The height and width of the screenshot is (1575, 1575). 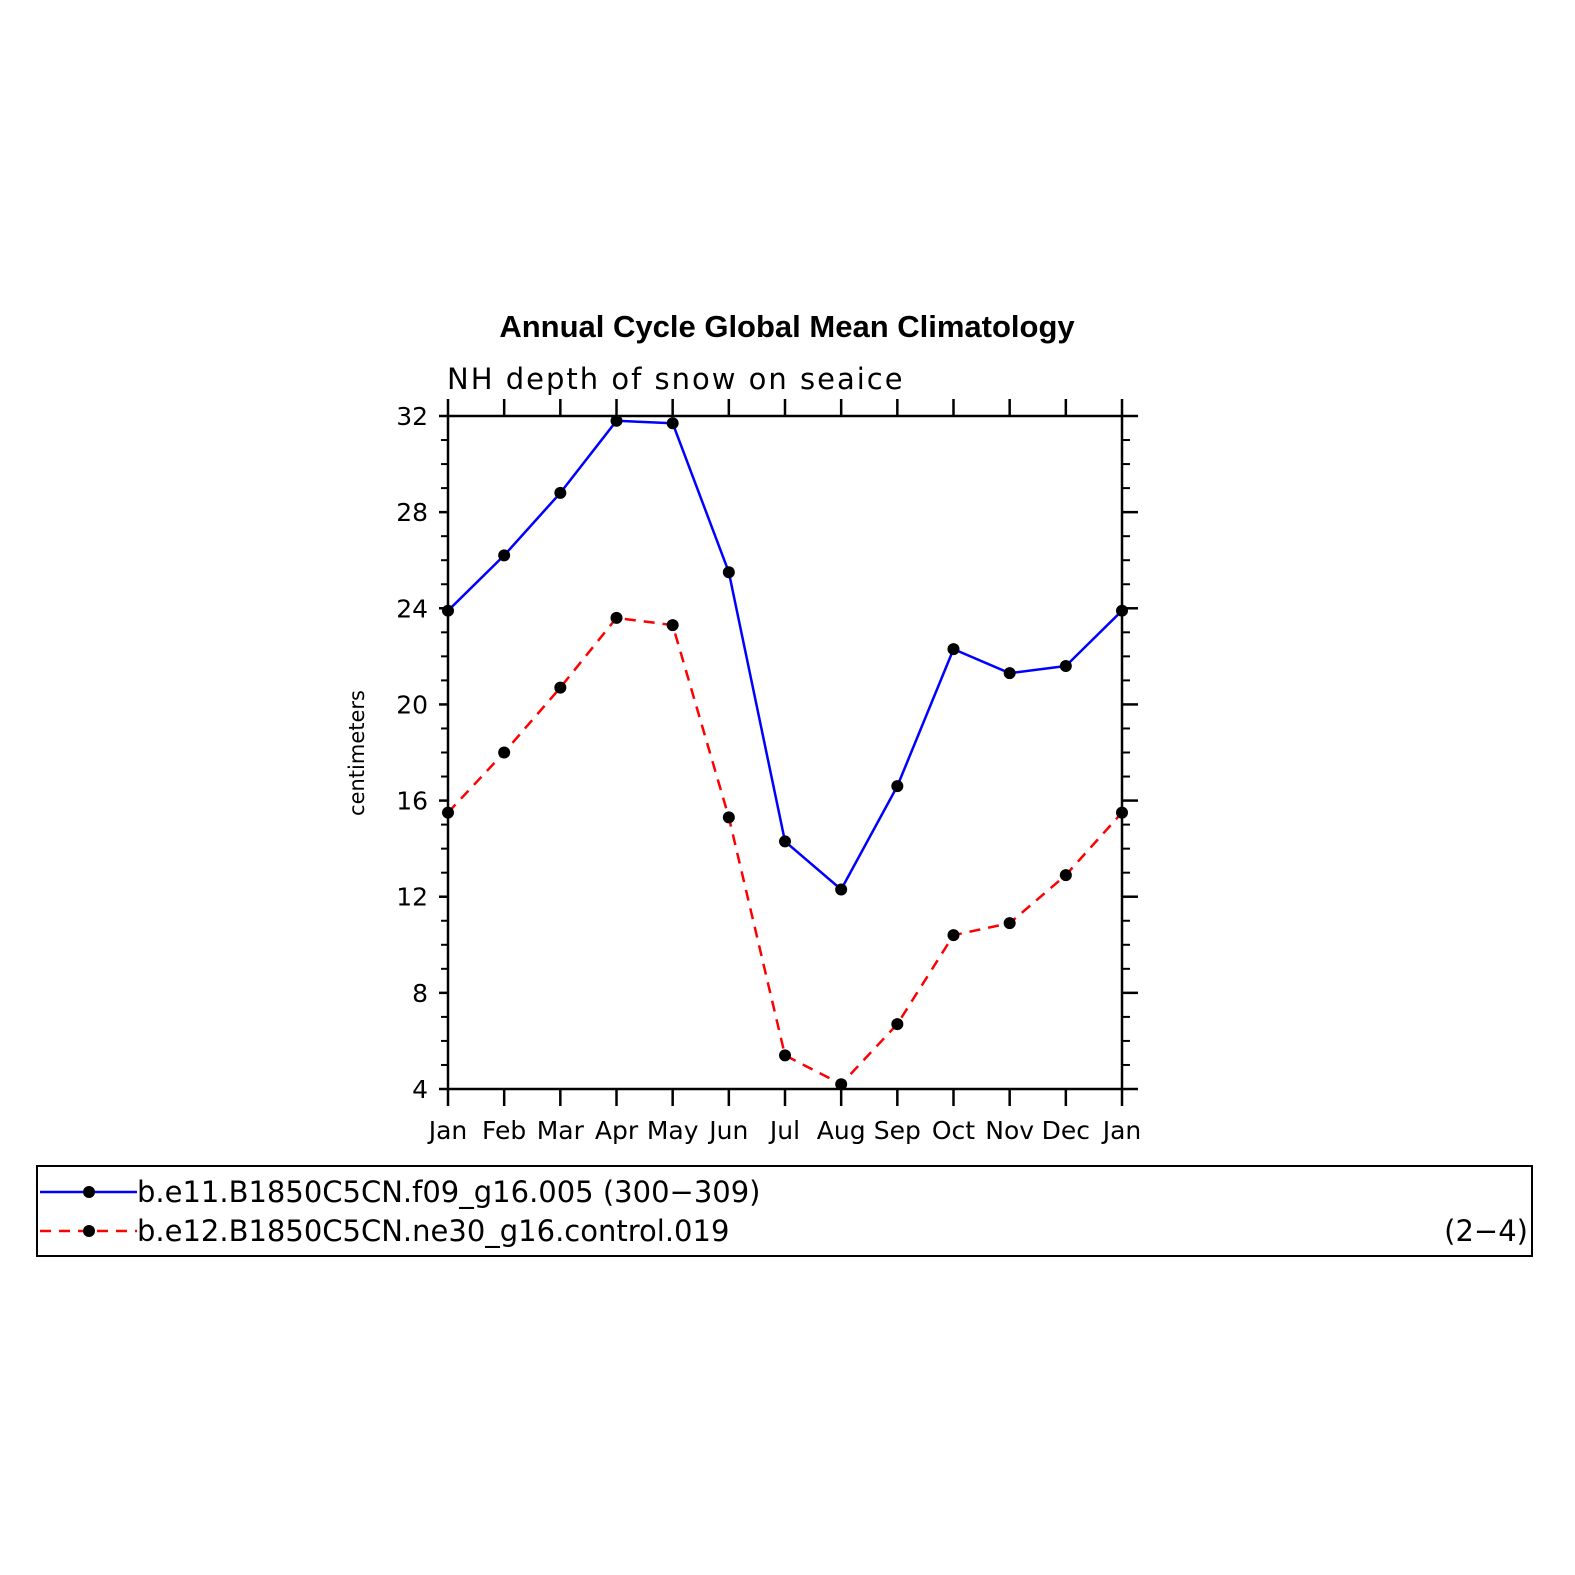 I want to click on x-tick-label: Aug, so click(x=841, y=1130).